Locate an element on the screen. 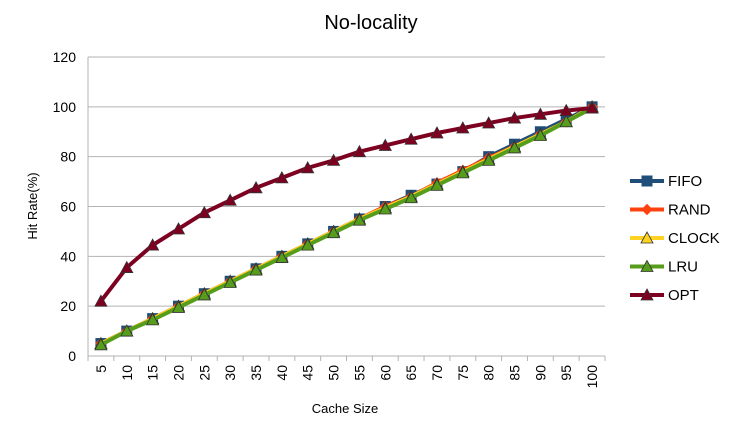  y-tick-label: 100 is located at coordinates (65, 107).